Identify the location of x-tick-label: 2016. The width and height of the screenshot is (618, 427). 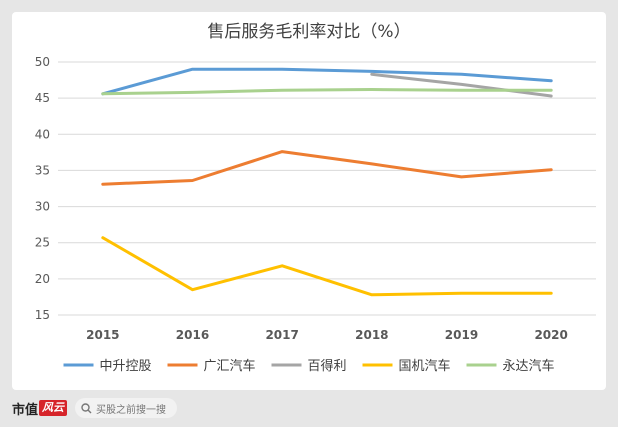
(192, 335).